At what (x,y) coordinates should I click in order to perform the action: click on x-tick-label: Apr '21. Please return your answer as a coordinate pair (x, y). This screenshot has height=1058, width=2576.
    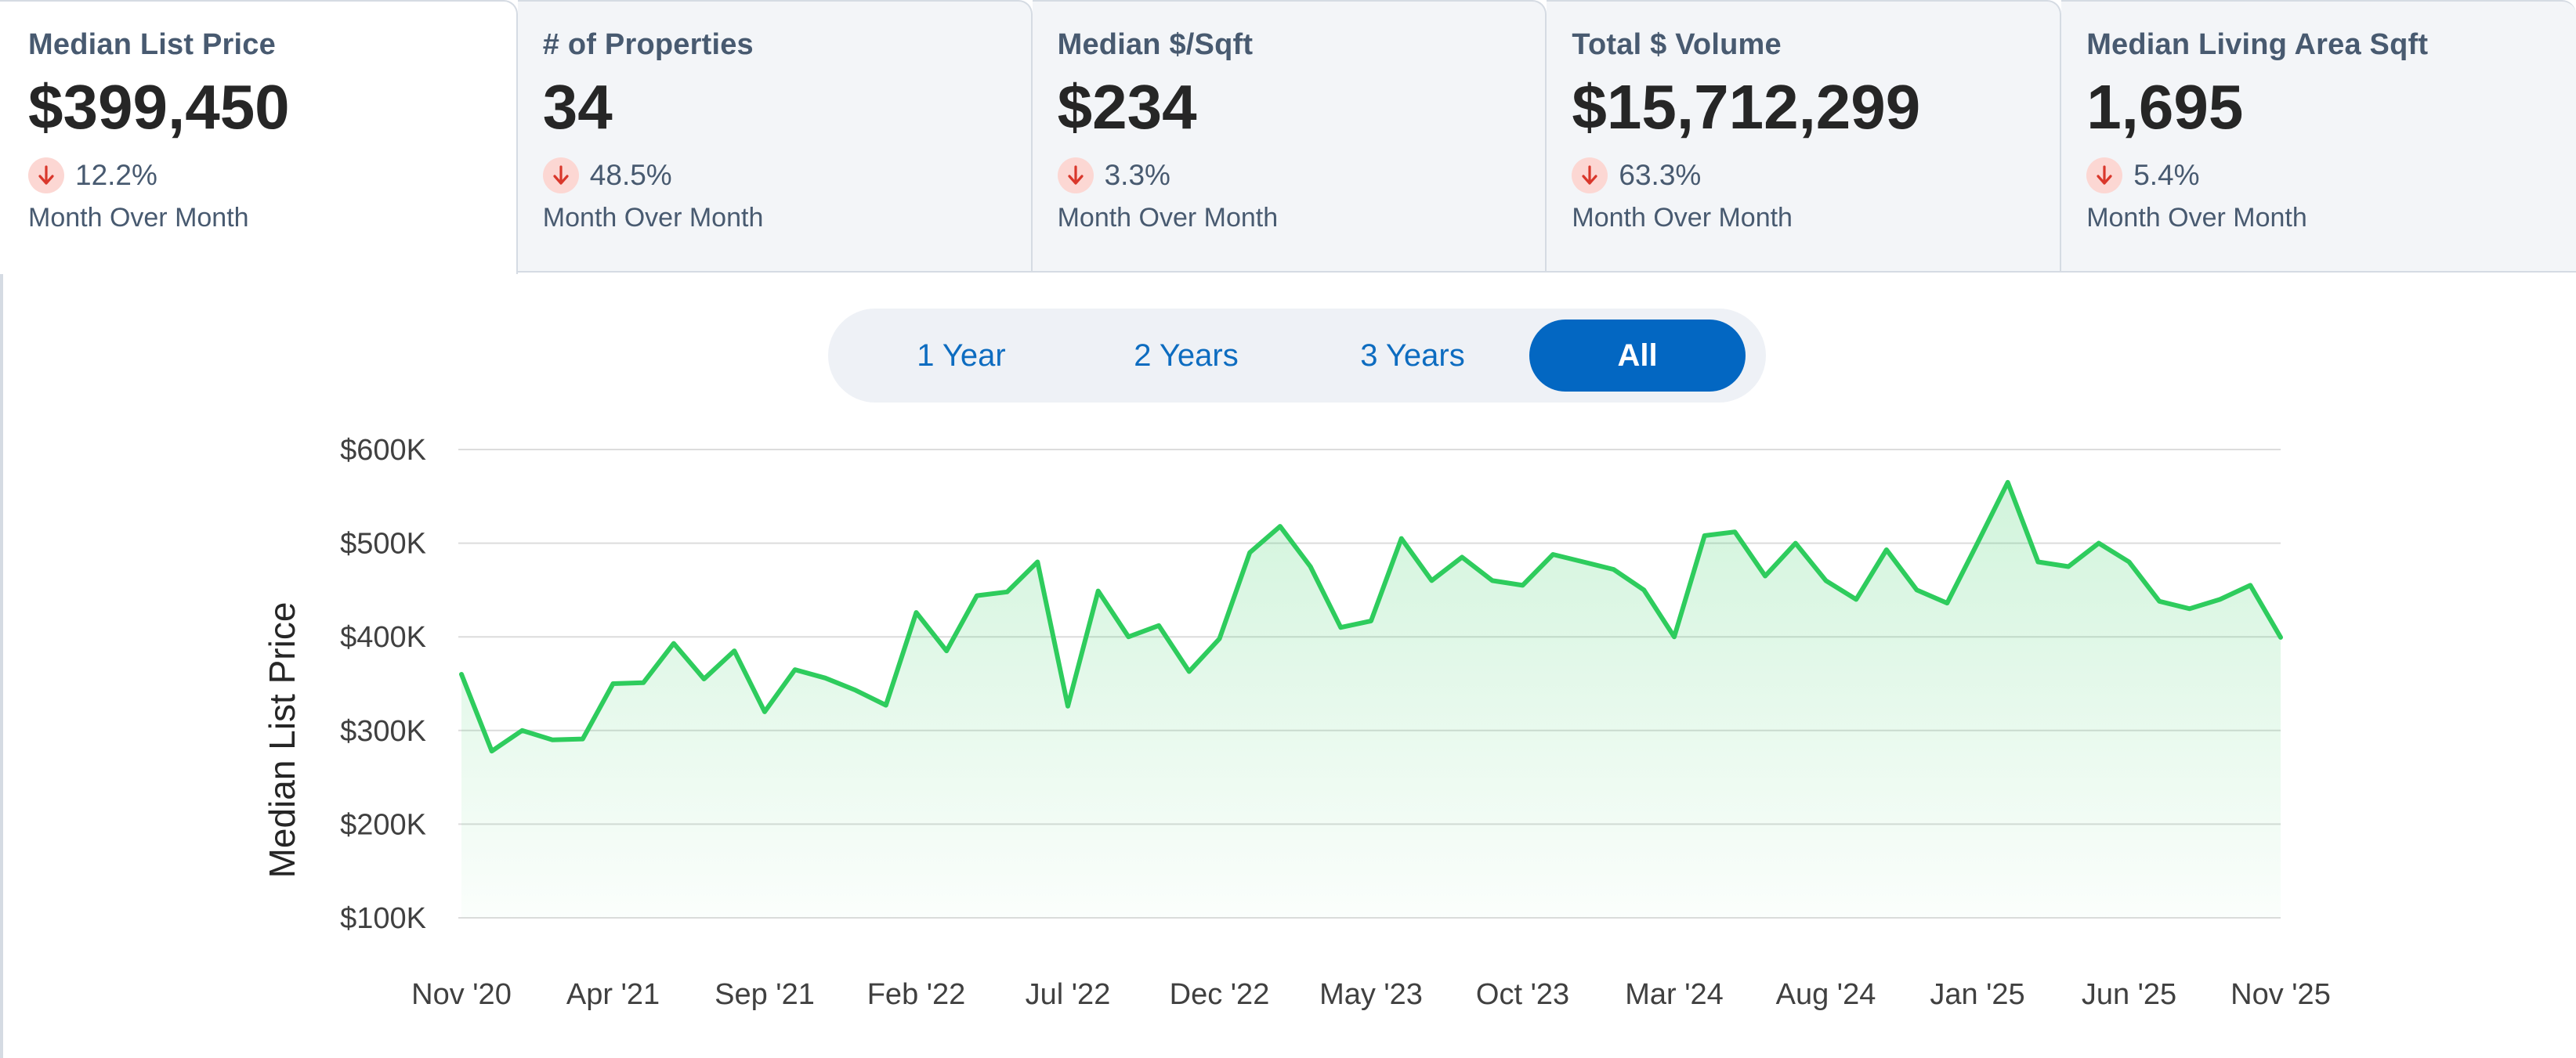
    Looking at the image, I should click on (613, 994).